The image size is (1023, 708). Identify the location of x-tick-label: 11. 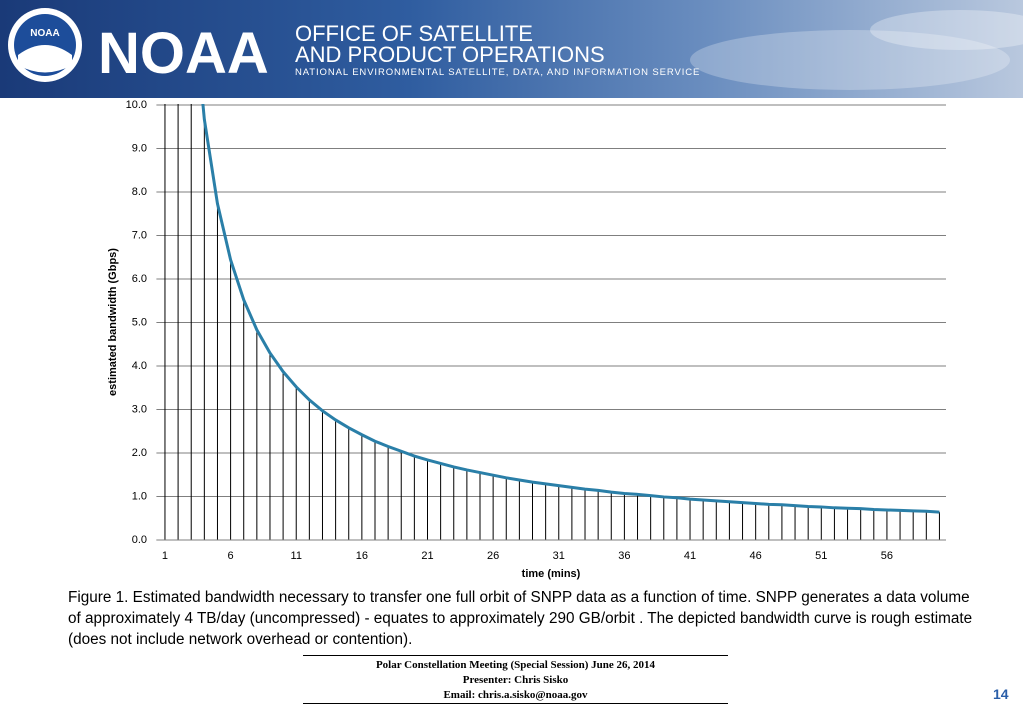
(296, 556).